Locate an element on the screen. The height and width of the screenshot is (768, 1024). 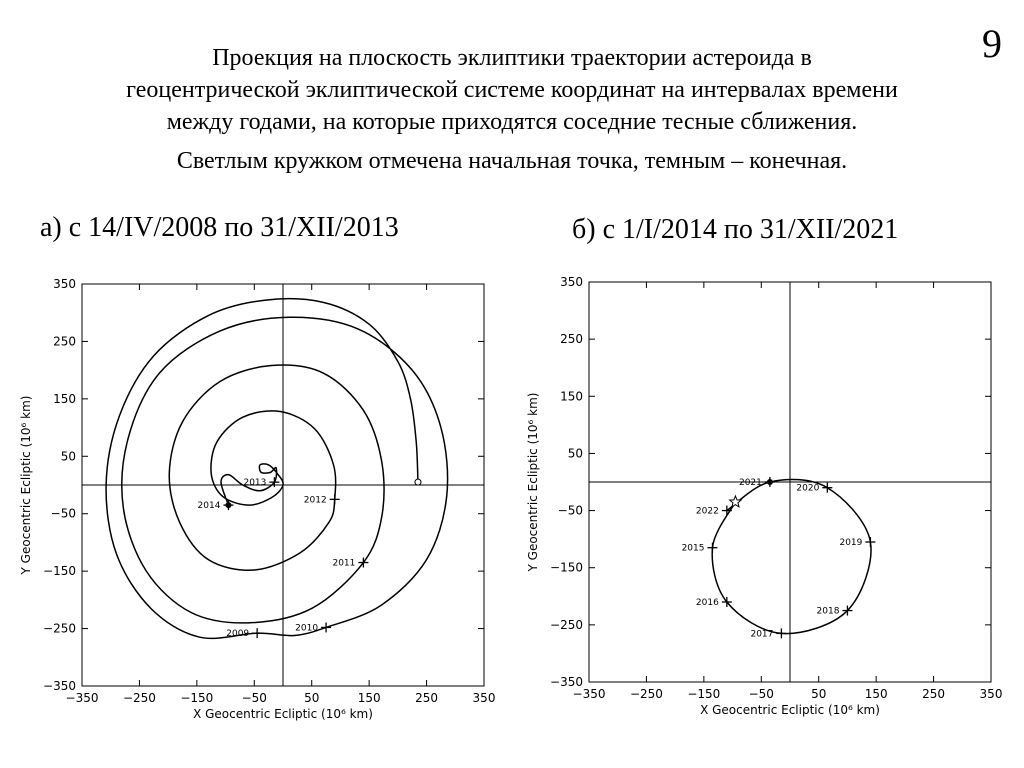
chart-a-start-point is located at coordinates (418, 482).